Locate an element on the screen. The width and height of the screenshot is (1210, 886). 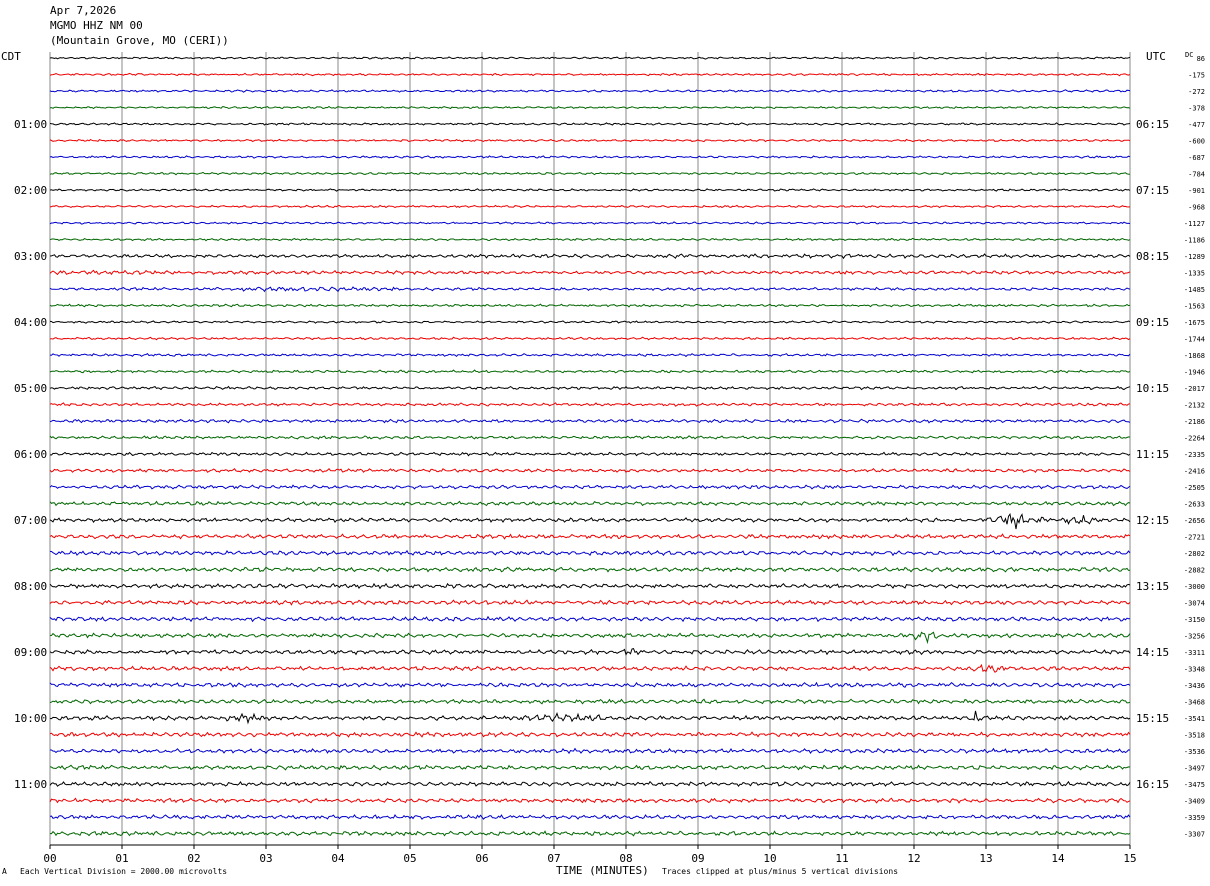
dc-offset-label: -2882 is located at coordinates (1194, 571).